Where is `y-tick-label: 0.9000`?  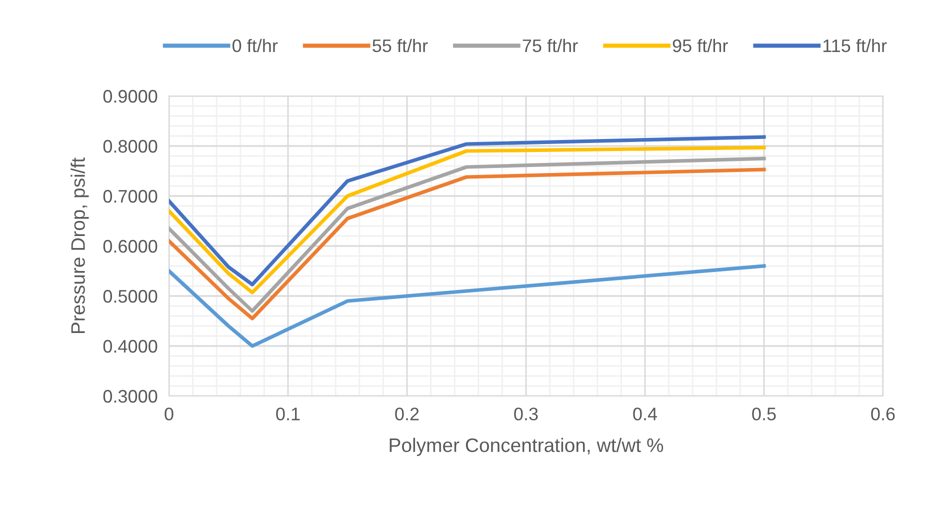 y-tick-label: 0.9000 is located at coordinates (130, 96).